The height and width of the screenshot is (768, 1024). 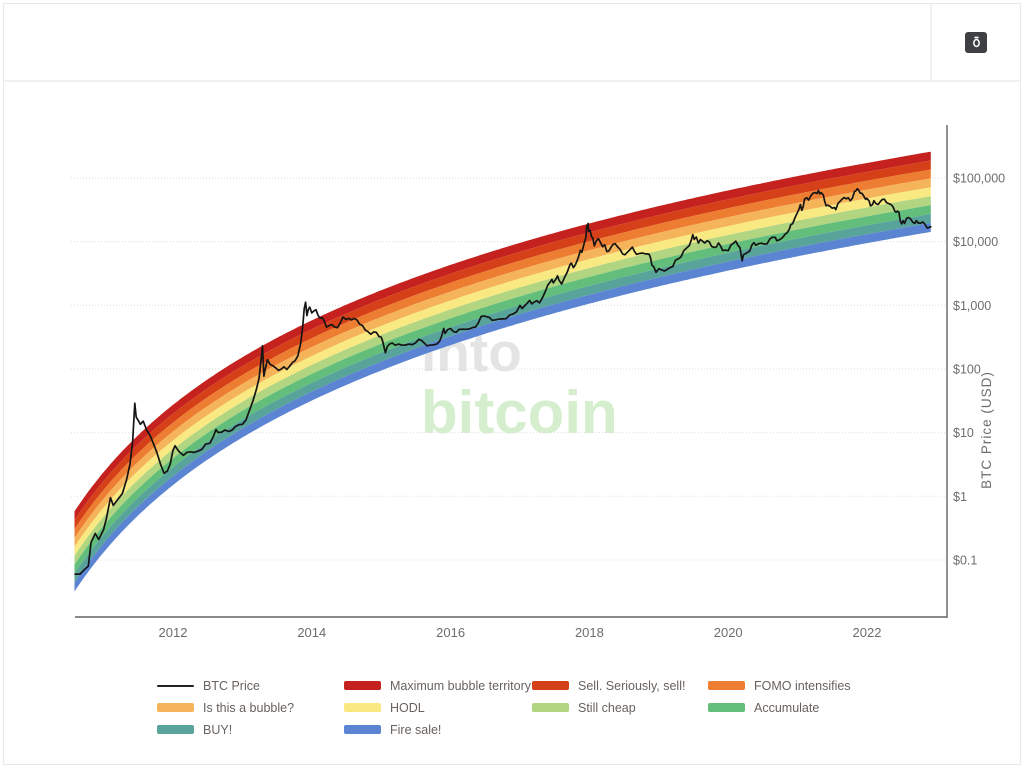 What do you see at coordinates (975, 242) in the screenshot?
I see `y-tick-label: $10,000` at bounding box center [975, 242].